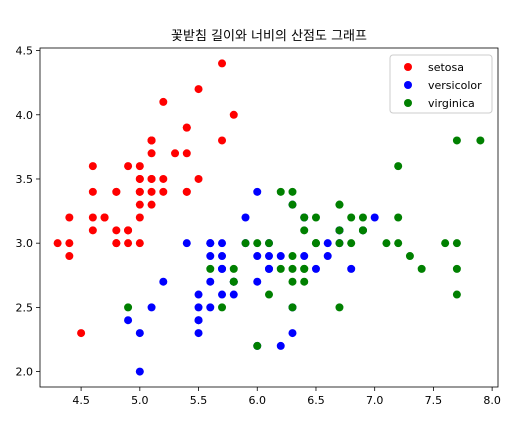 The height and width of the screenshot is (422, 532). I want to click on legend-box, so click(441, 84).